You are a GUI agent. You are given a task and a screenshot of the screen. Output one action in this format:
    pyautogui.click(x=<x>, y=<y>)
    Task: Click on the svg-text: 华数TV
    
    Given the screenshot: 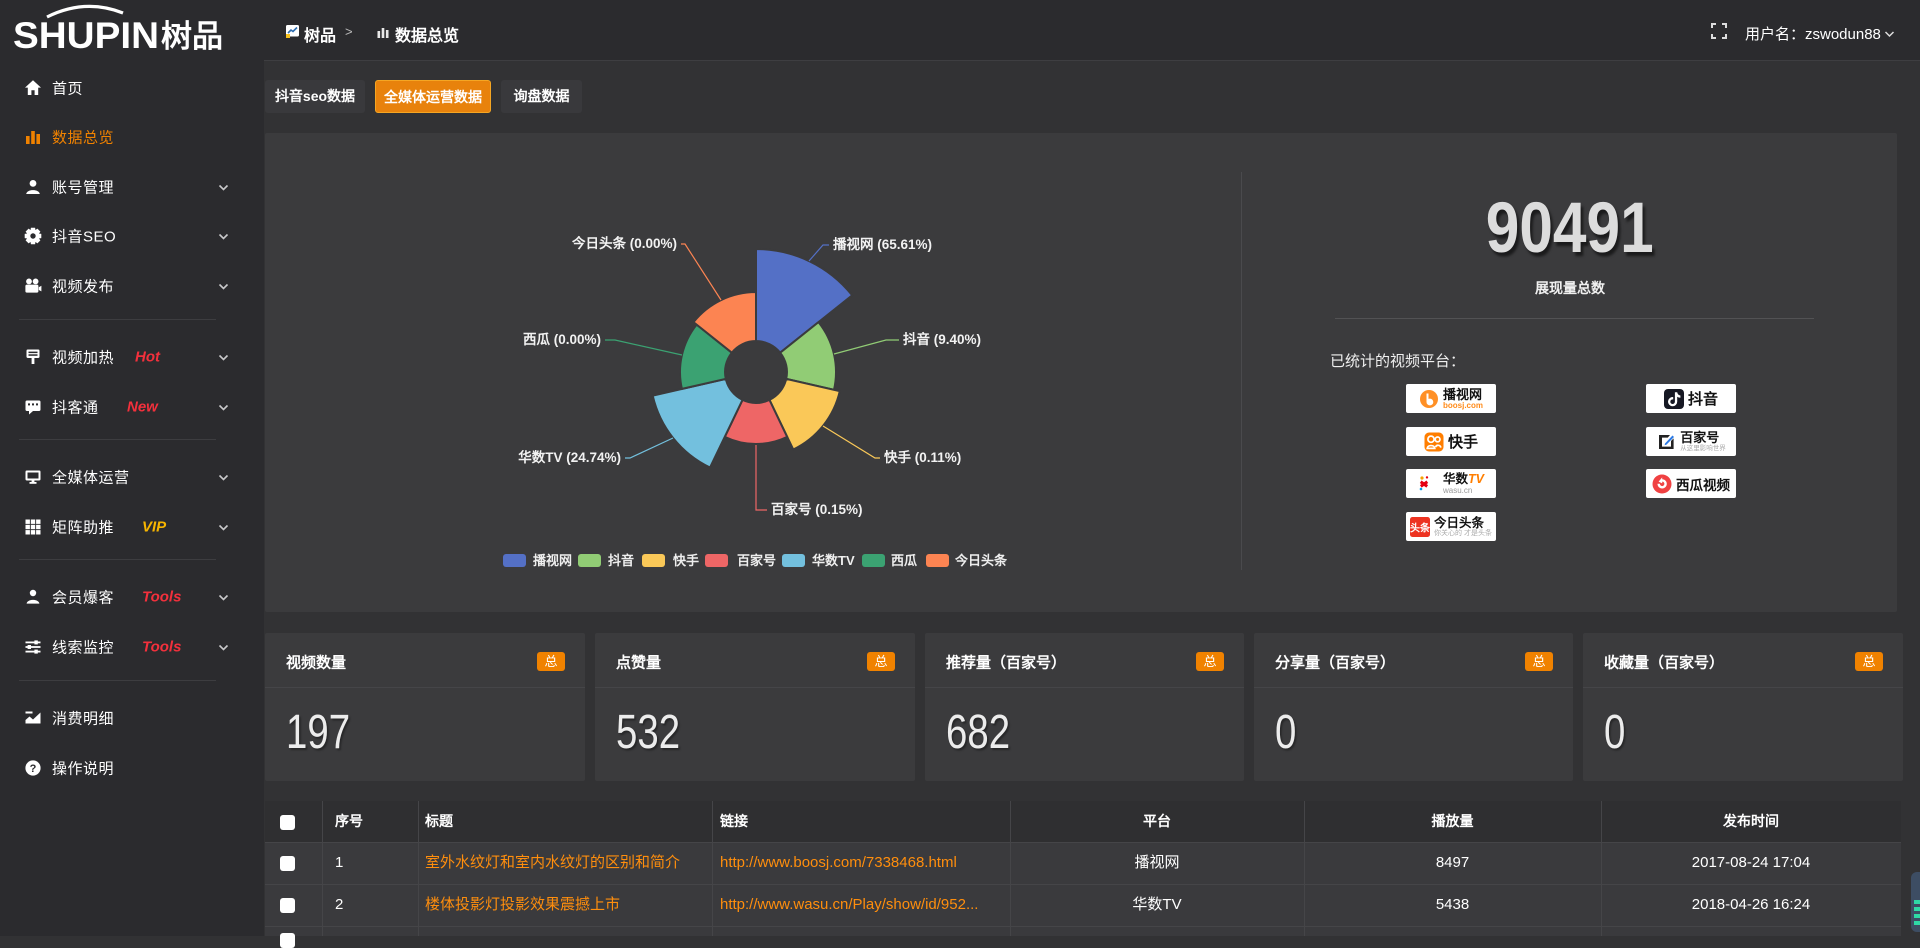 What is the action you would take?
    pyautogui.click(x=833, y=560)
    